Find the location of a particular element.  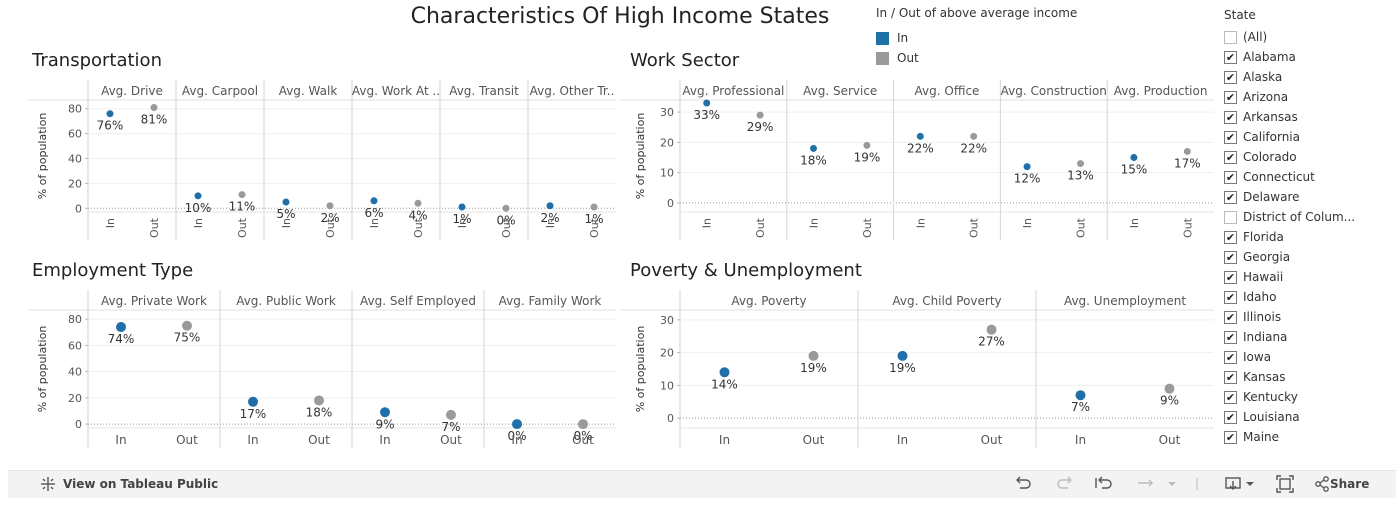

legend-label-in: In is located at coordinates (903, 38).